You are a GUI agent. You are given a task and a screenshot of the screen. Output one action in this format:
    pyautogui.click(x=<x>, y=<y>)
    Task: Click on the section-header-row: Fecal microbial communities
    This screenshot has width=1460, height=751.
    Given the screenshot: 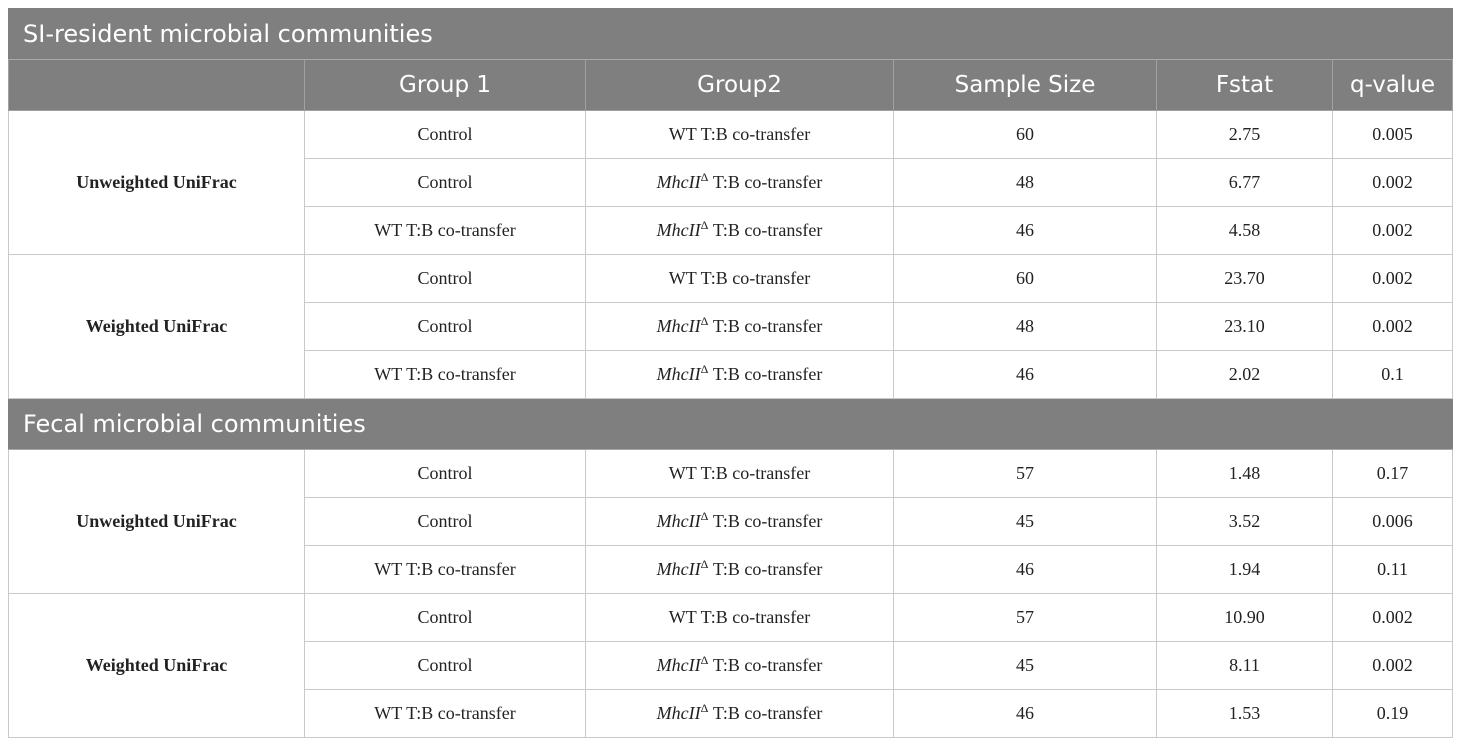 What is the action you would take?
    pyautogui.click(x=730, y=424)
    